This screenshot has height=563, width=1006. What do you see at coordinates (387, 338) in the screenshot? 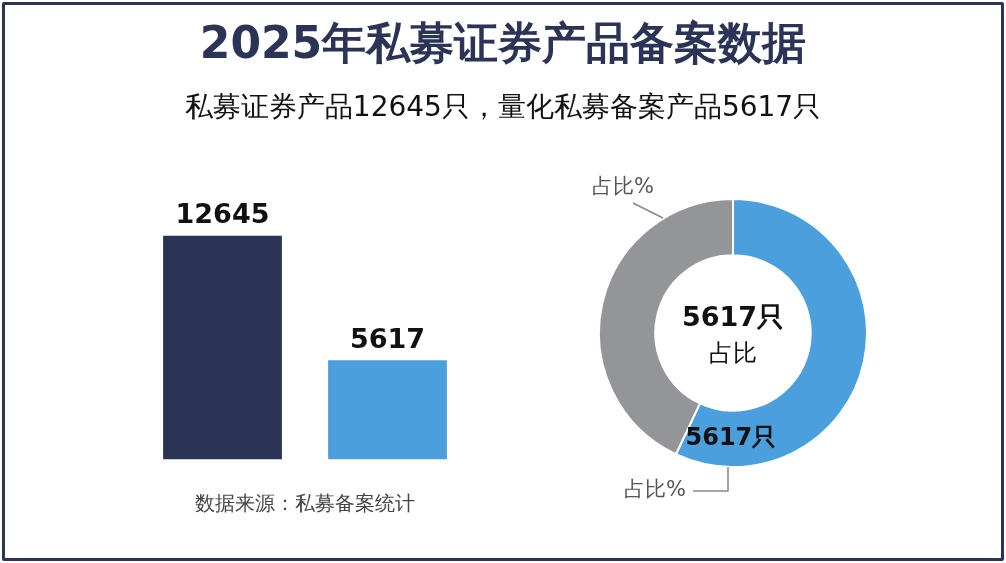
I see `data-label: 5617` at bounding box center [387, 338].